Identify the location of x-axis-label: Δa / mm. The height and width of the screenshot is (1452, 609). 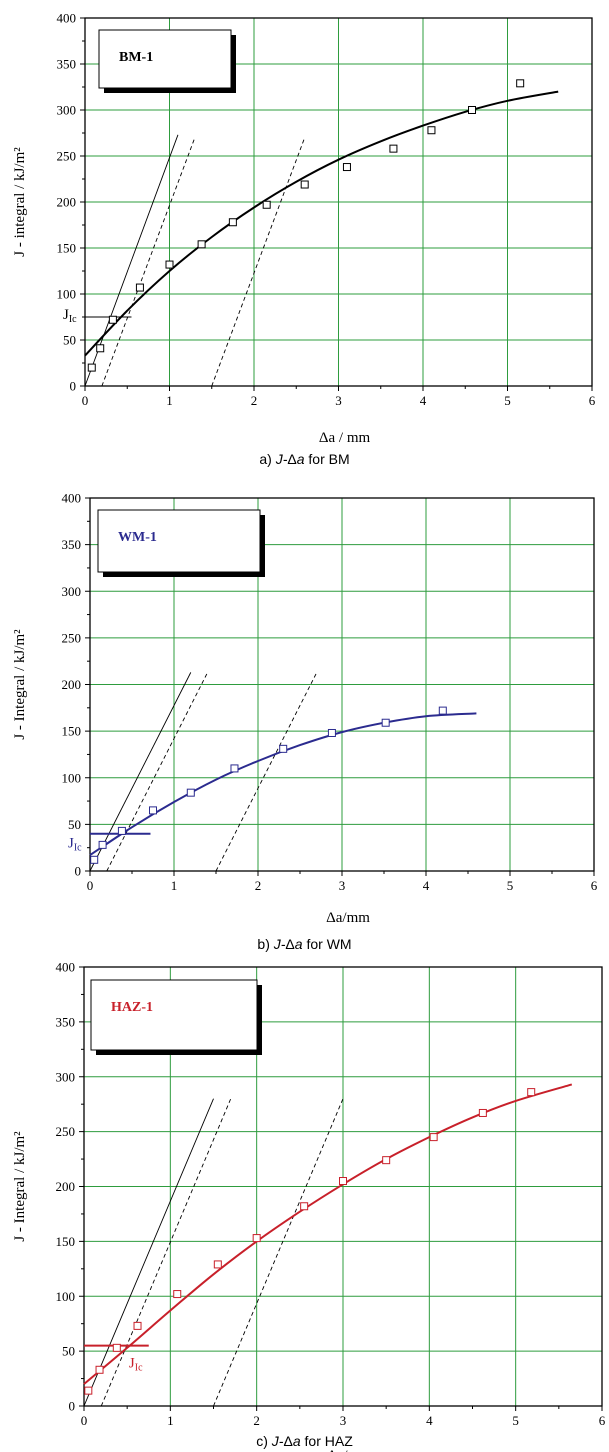
(345, 438).